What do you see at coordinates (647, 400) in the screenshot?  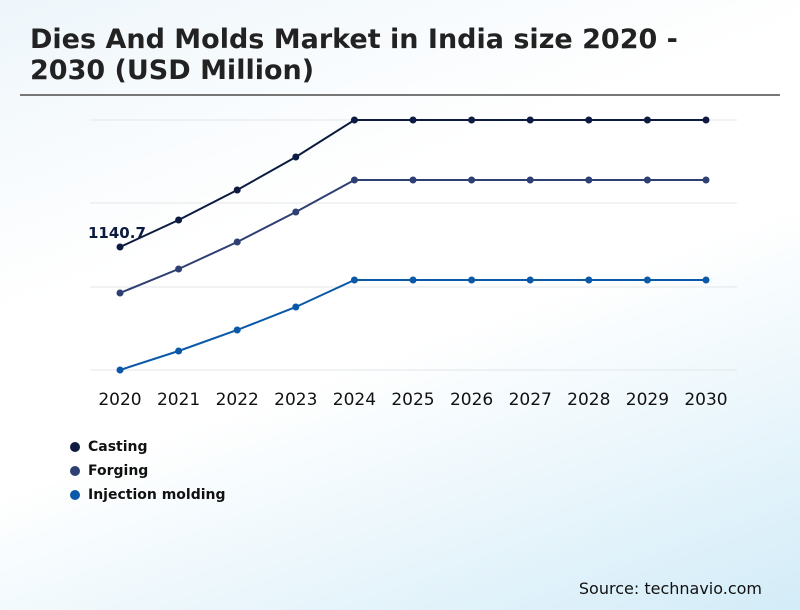 I see `x-tick-label: 2029` at bounding box center [647, 400].